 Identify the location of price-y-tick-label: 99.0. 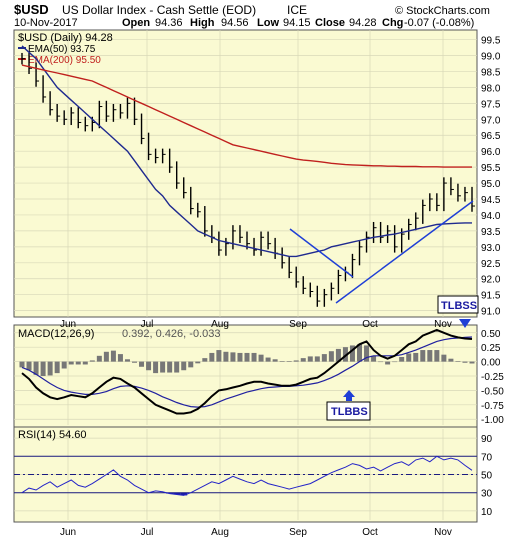
(491, 57).